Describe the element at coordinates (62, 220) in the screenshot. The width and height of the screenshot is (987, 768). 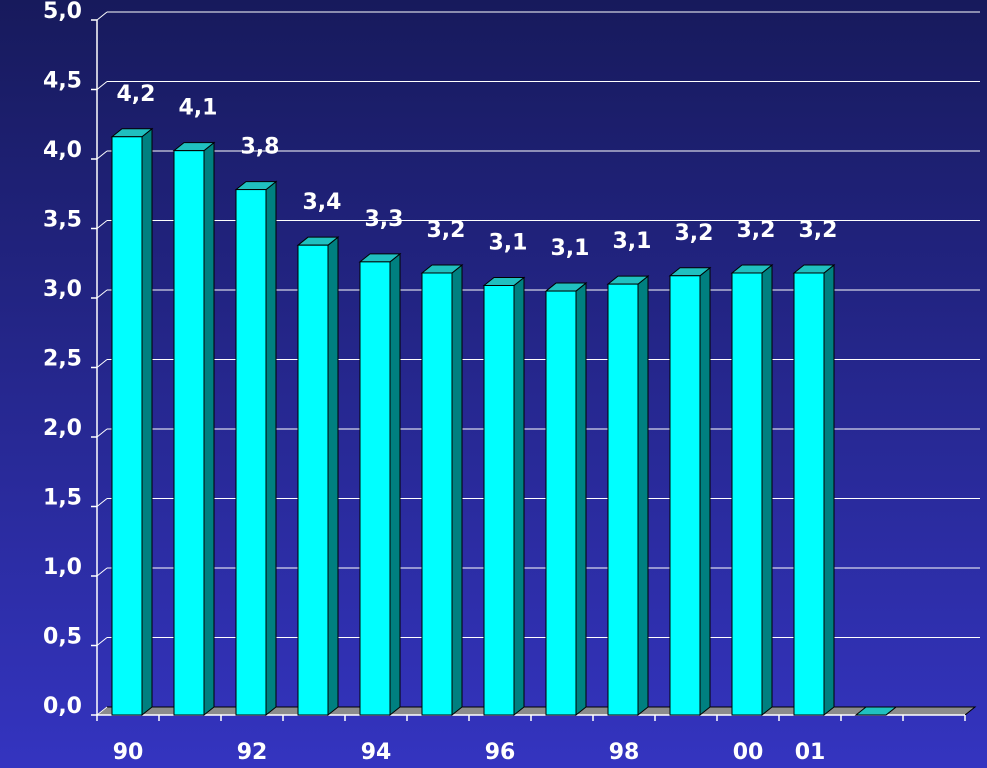
I see `y-tick-label: 3,5` at that location.